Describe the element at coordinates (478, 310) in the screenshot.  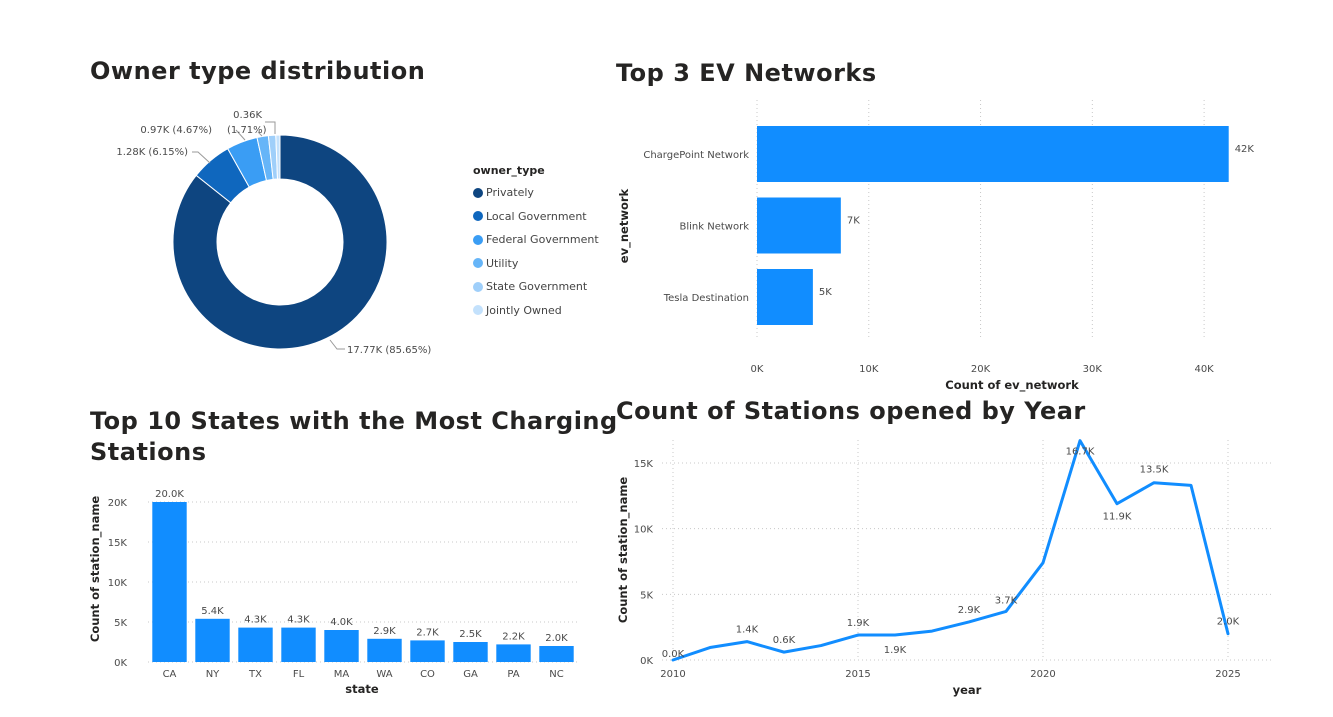
I see `legend-dot-jointly-owned` at that location.